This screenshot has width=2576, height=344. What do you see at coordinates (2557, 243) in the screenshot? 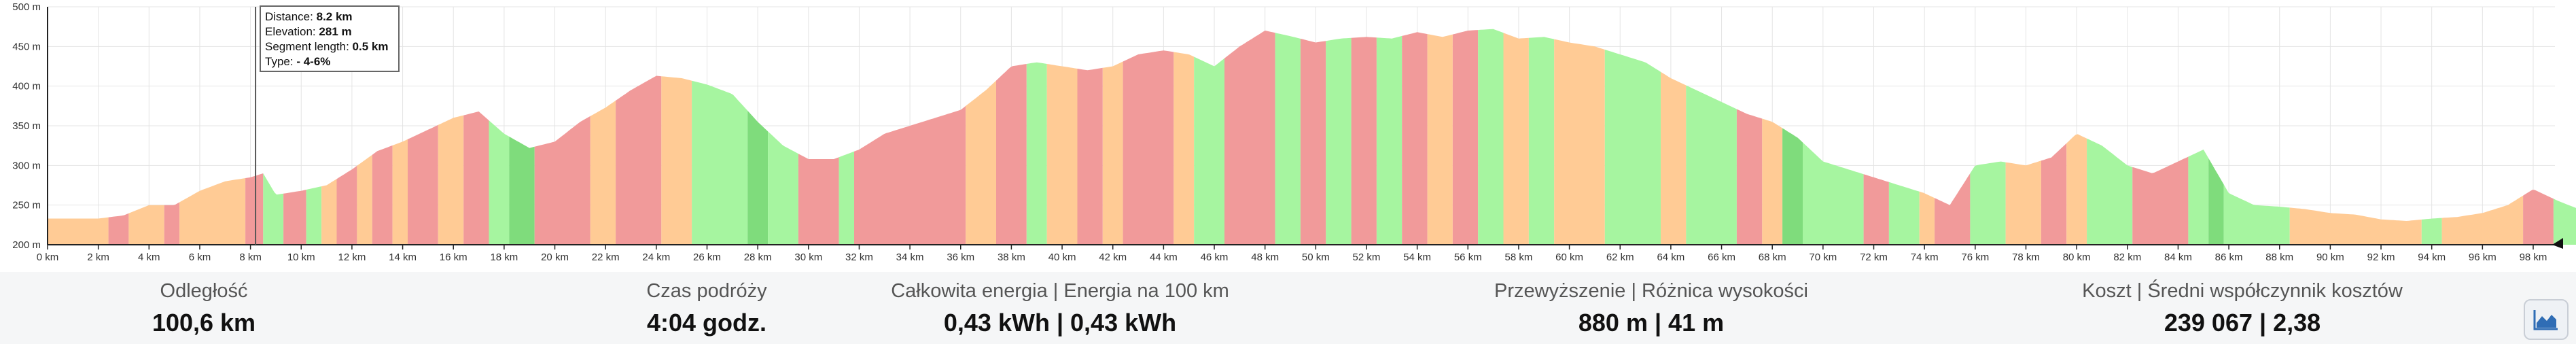
I see `route-end-marker` at bounding box center [2557, 243].